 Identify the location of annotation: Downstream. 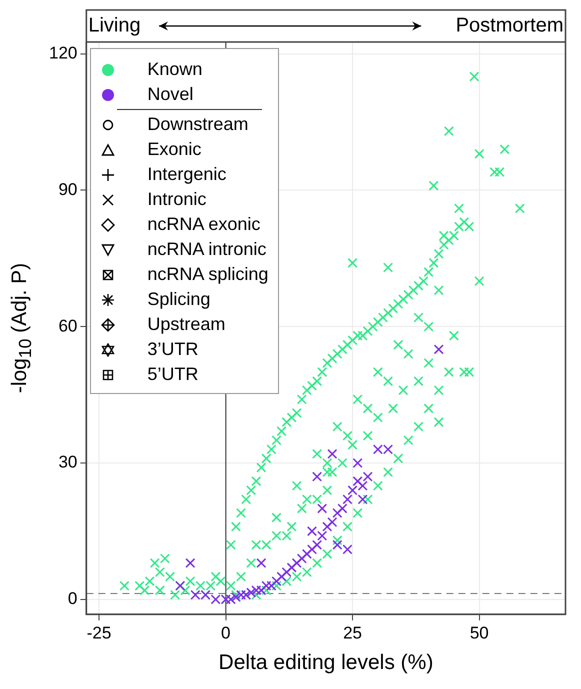
(197, 124).